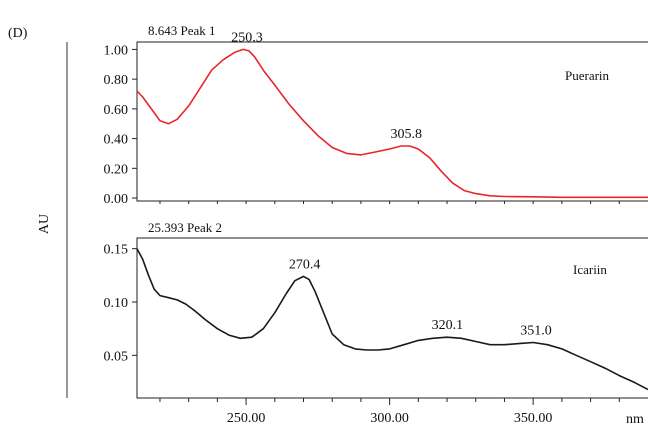 The height and width of the screenshot is (429, 648). I want to click on compound-annotation: Icariin, so click(590, 269).